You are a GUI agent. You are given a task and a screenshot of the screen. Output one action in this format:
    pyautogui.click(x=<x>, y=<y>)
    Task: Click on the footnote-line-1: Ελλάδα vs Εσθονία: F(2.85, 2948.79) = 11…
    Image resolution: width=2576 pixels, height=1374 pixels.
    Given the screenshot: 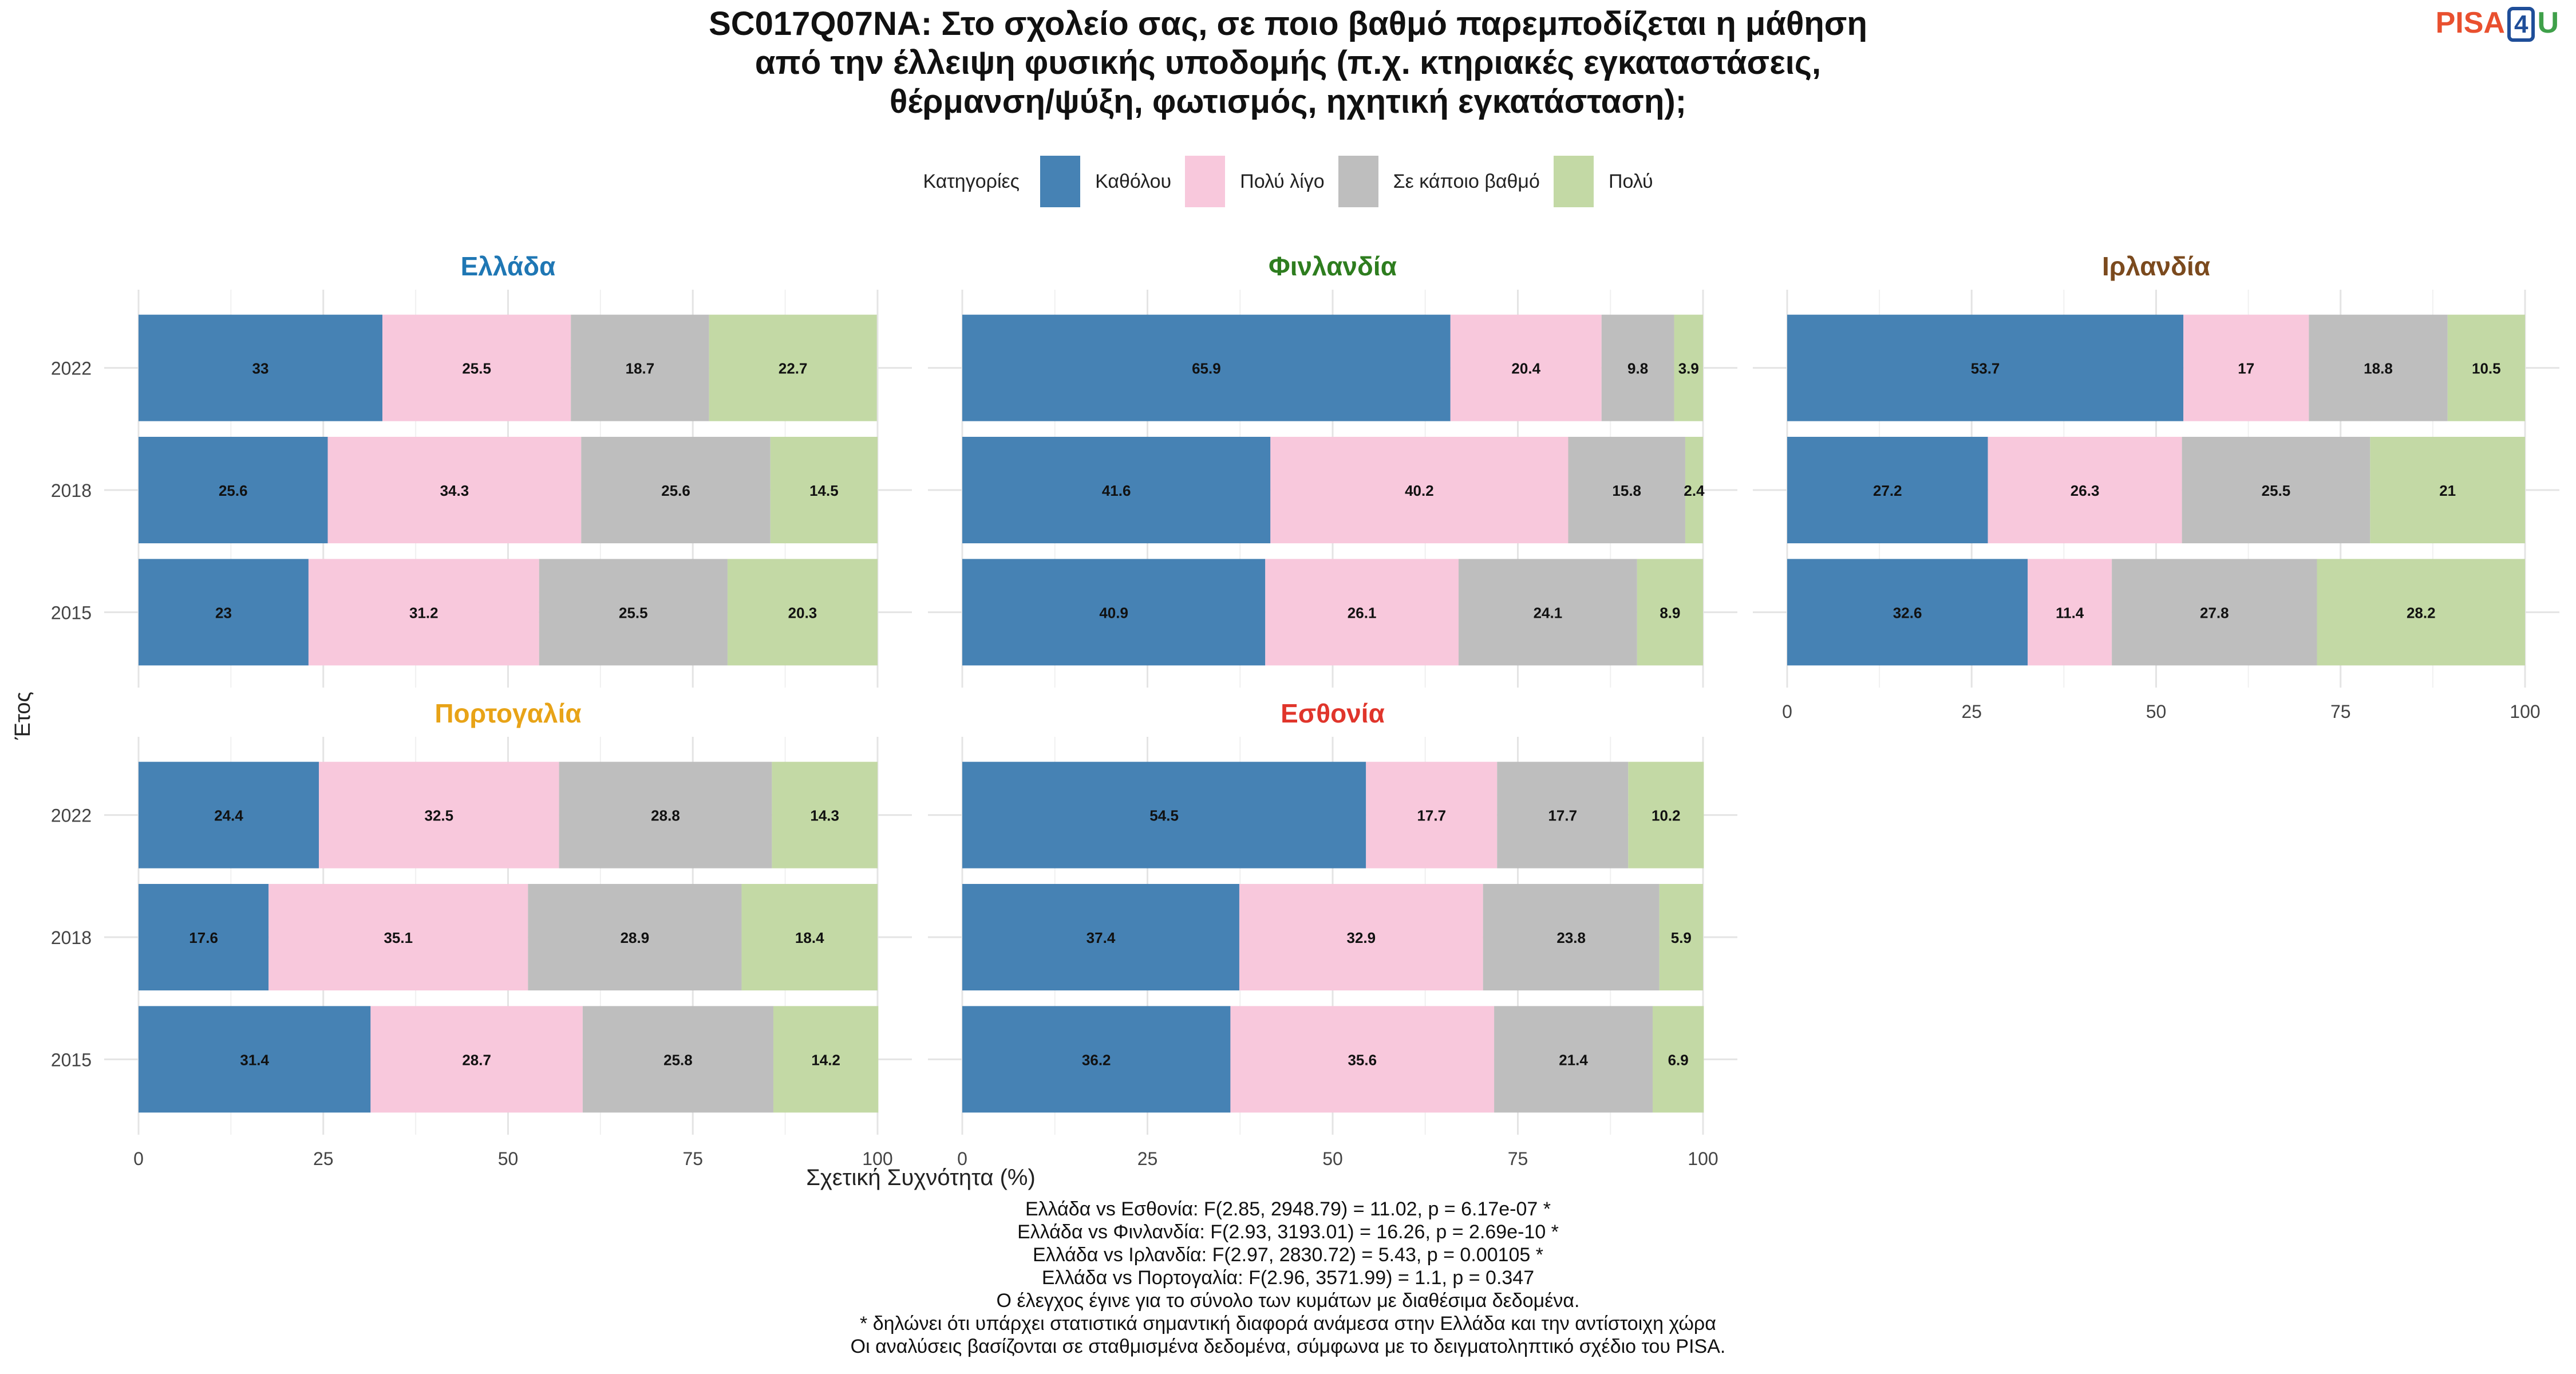 What is the action you would take?
    pyautogui.click(x=1288, y=1209)
    